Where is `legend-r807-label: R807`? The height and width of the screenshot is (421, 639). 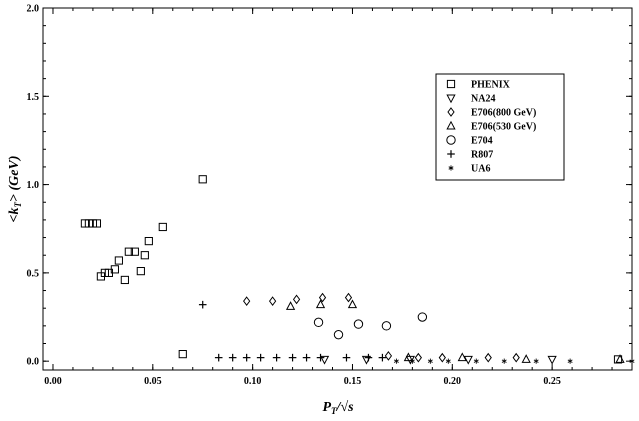
legend-r807-label: R807 is located at coordinates (482, 155).